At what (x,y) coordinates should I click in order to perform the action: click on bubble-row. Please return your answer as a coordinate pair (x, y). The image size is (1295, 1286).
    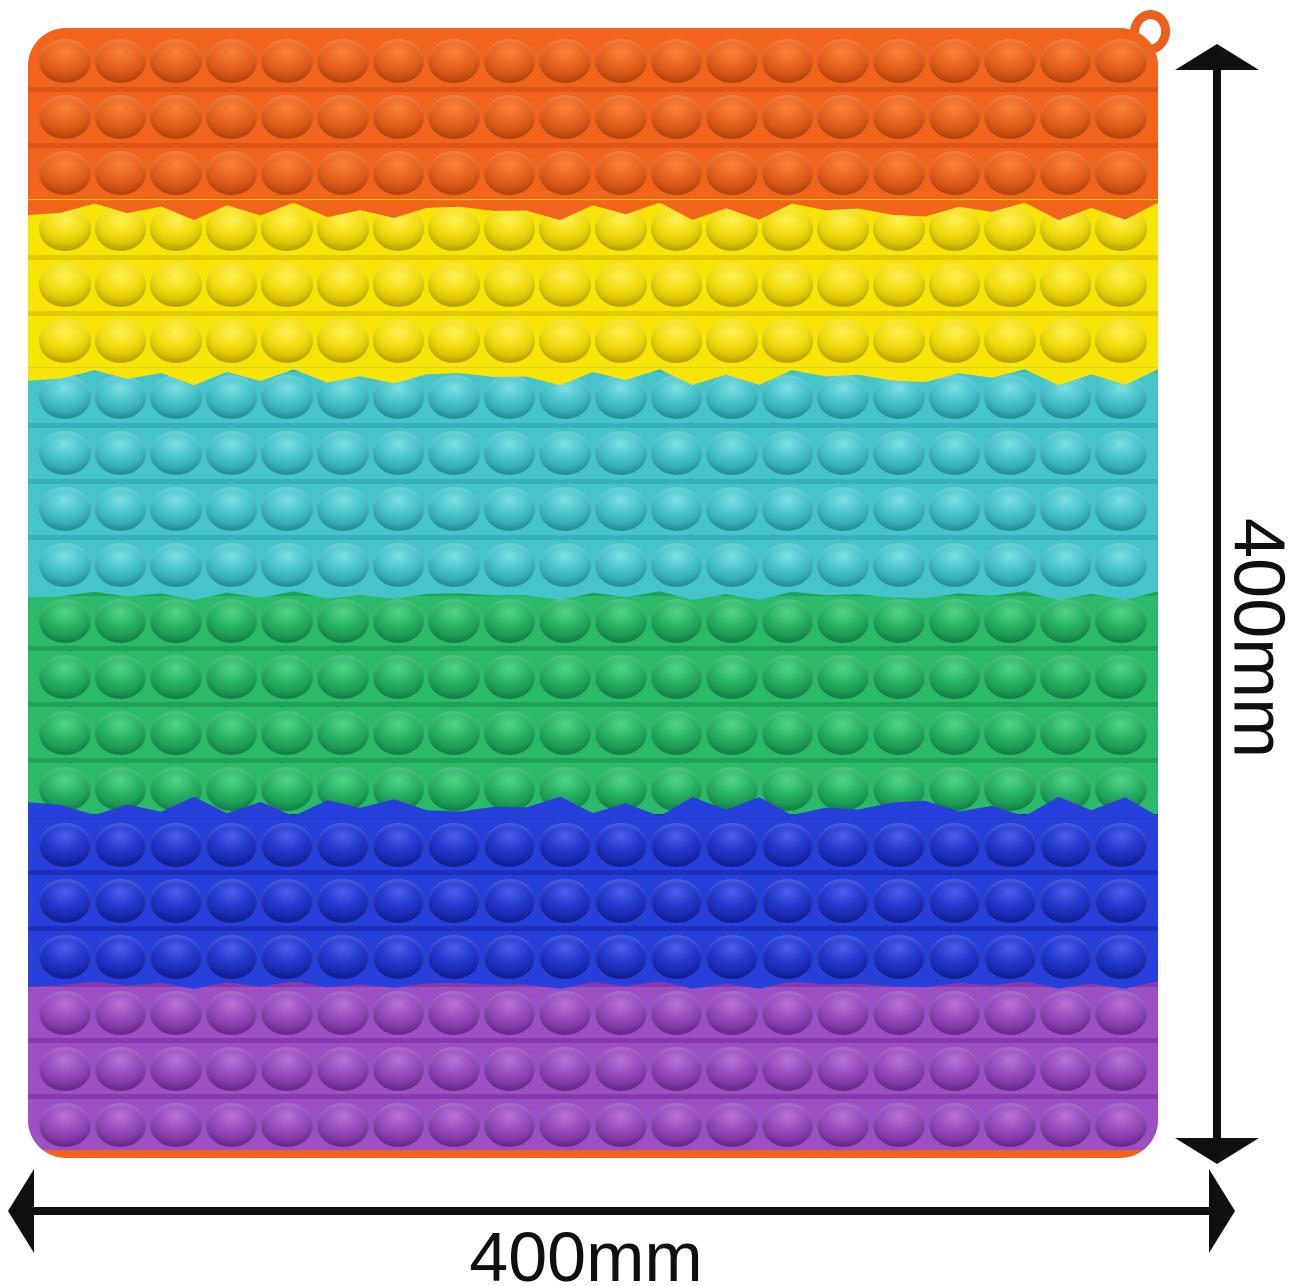
    Looking at the image, I should click on (593, 842).